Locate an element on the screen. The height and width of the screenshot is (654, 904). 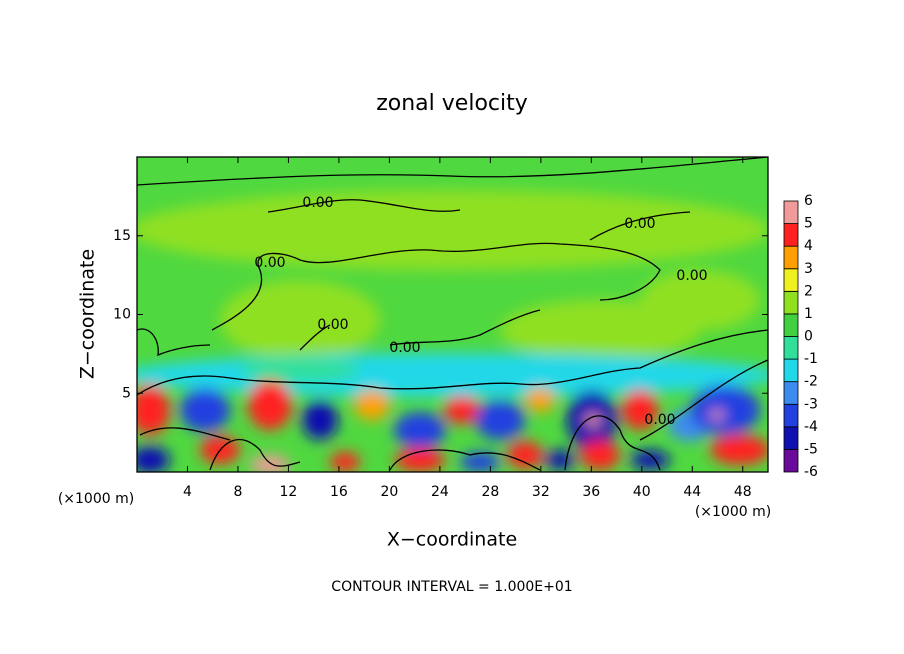
x-tick-label: 44 is located at coordinates (692, 492).